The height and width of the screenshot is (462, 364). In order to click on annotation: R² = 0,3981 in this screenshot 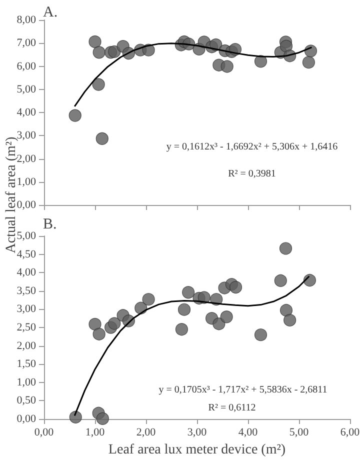, I will do `click(252, 174)`.